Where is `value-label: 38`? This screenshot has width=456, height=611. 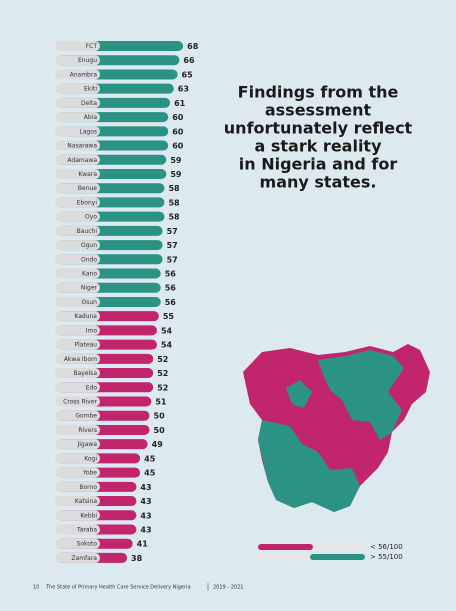 value-label: 38 is located at coordinates (137, 558).